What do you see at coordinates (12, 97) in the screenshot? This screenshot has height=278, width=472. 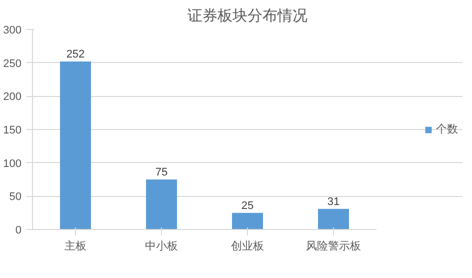 I see `y-tick-label: 200` at bounding box center [12, 97].